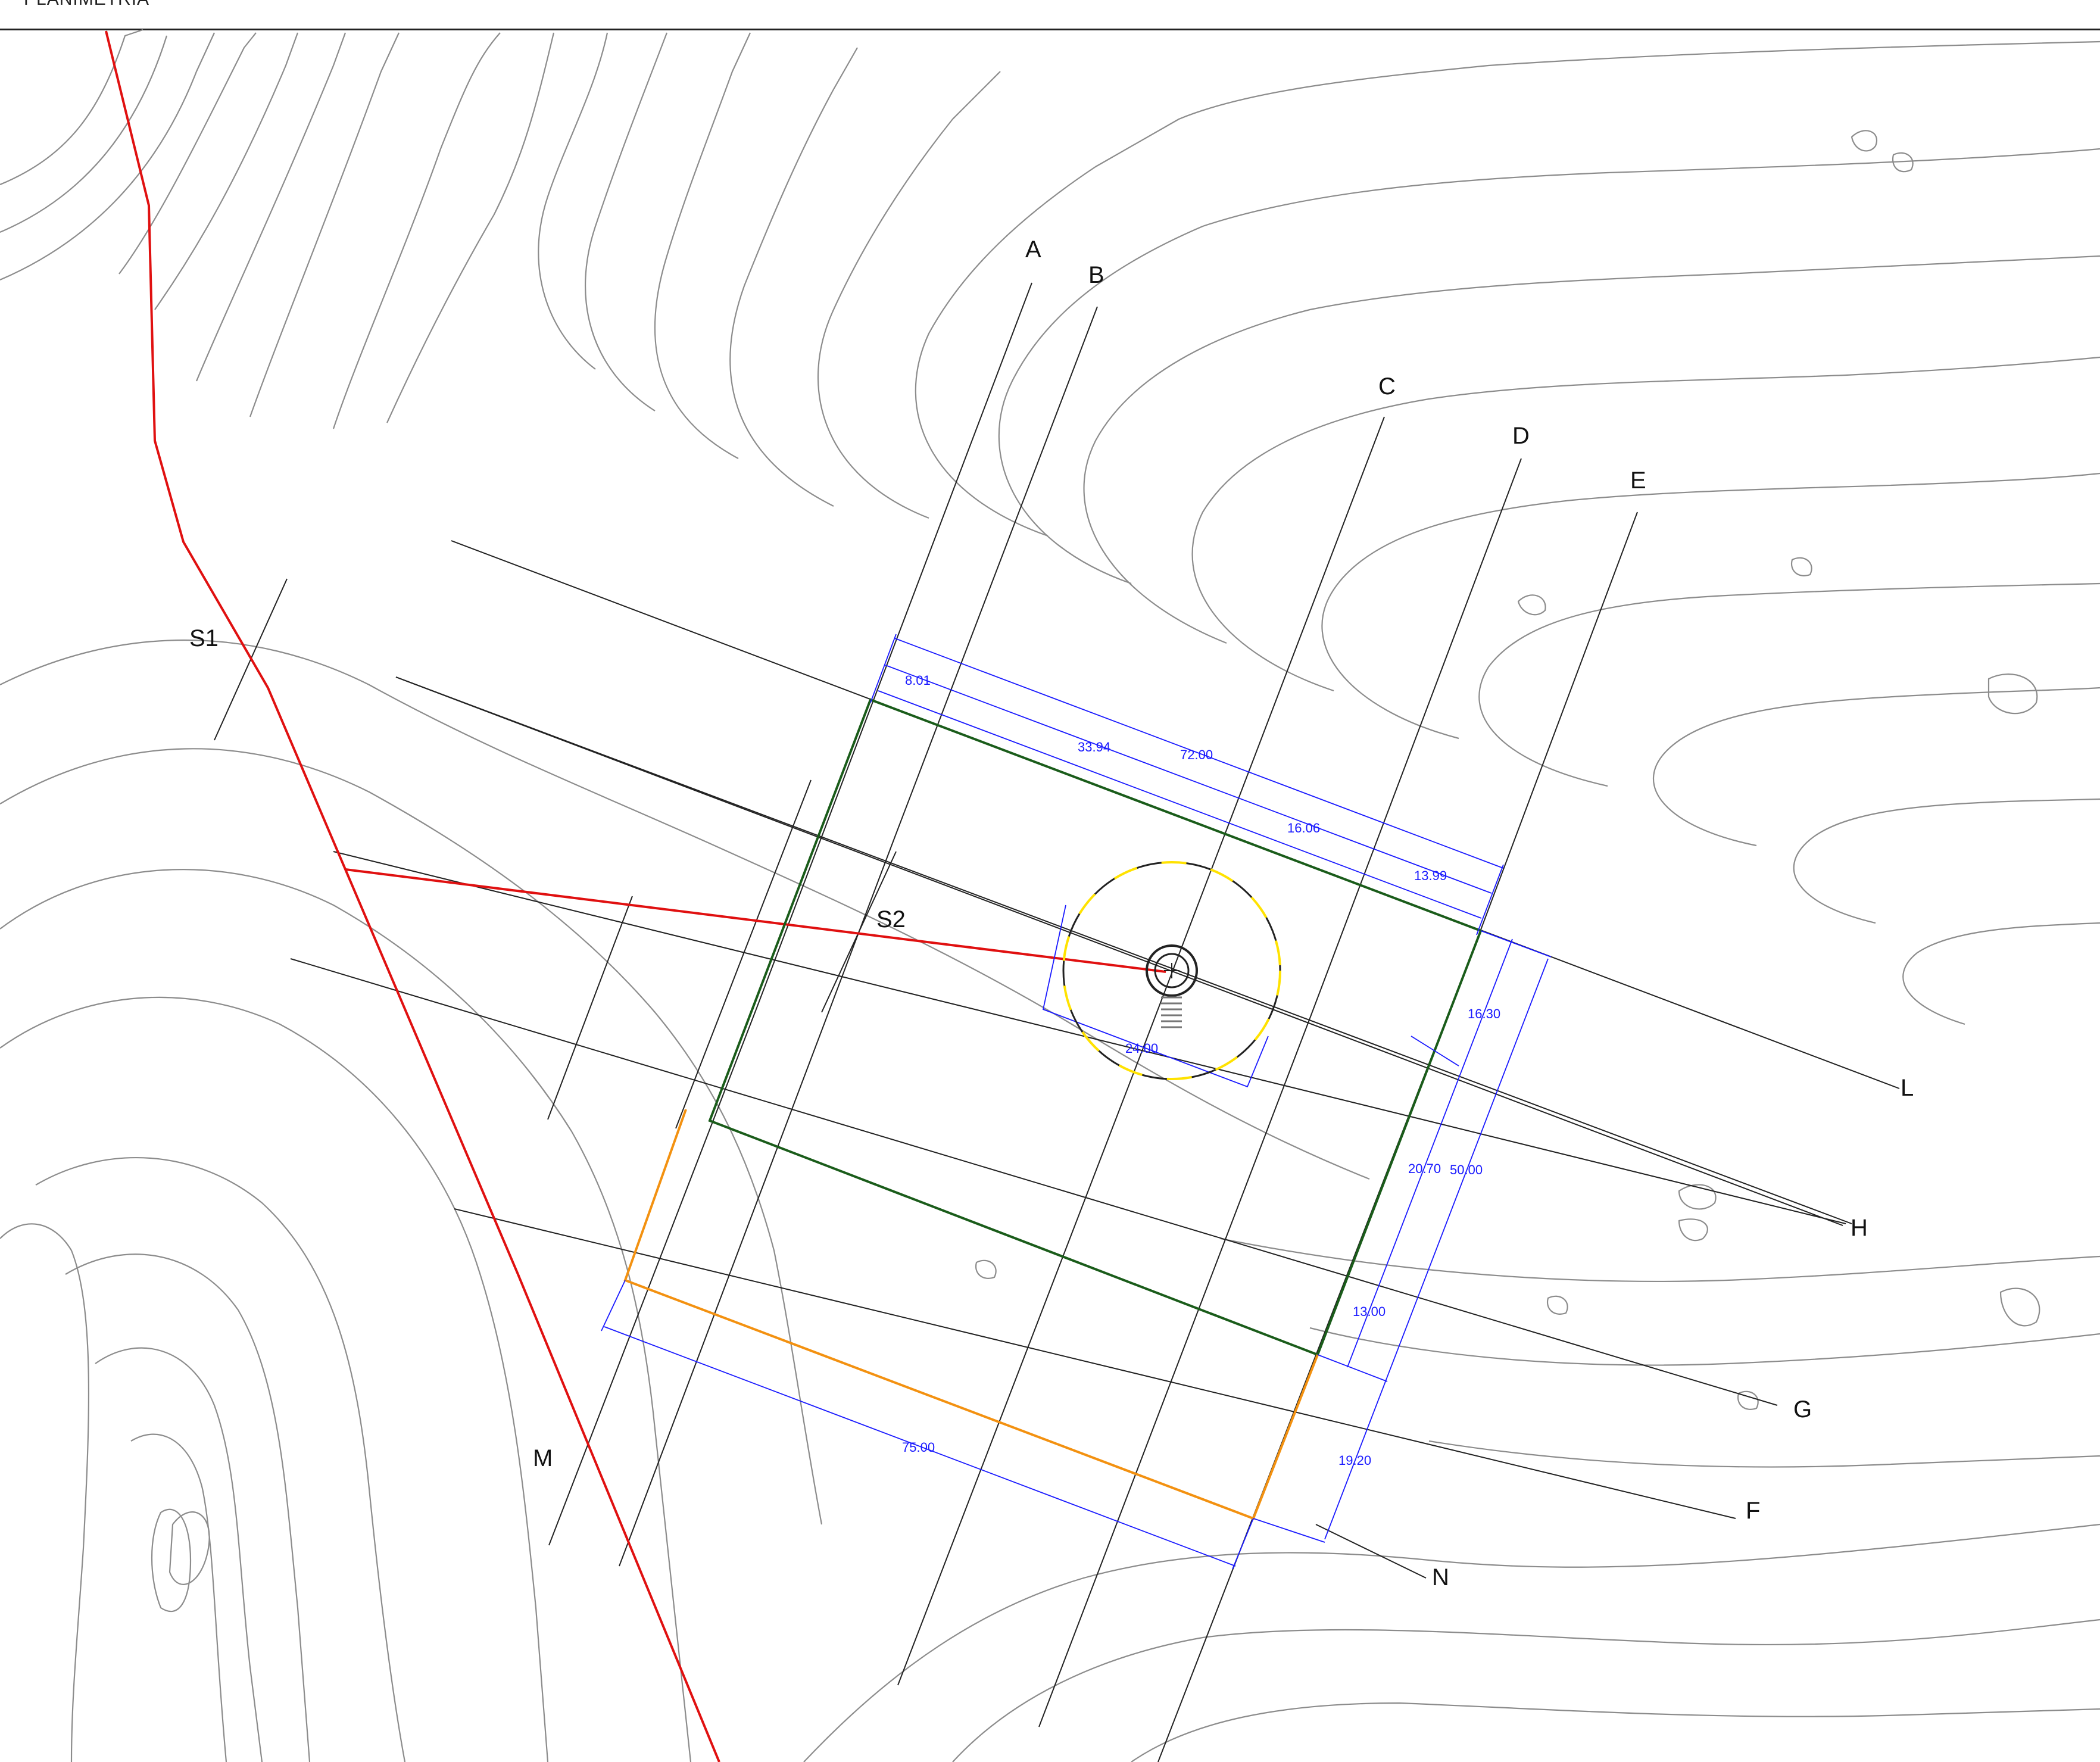  Describe the element at coordinates (1638, 480) in the screenshot. I see `label-e: E` at that location.